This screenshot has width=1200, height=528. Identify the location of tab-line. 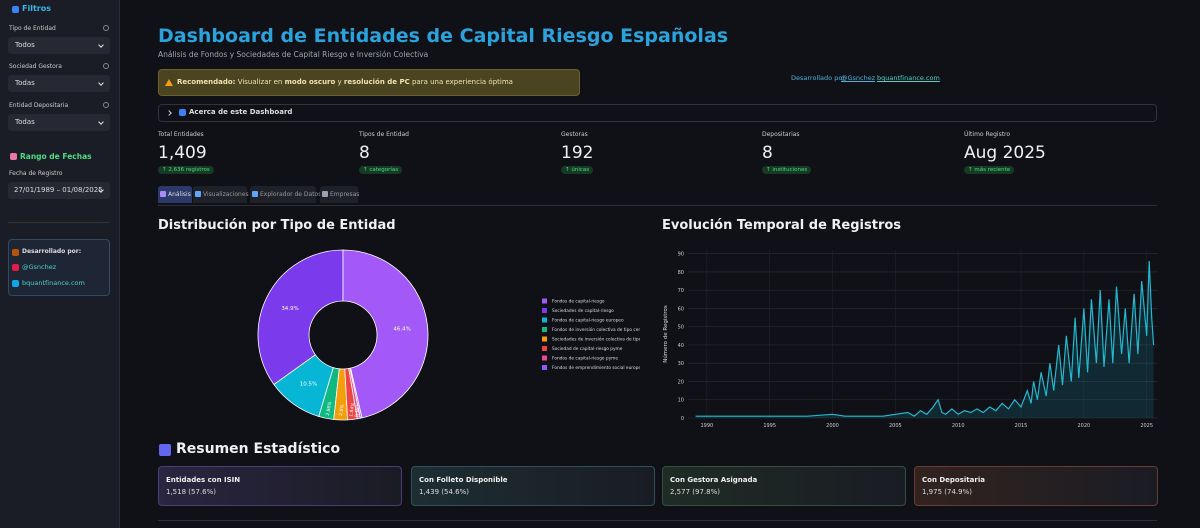
(657, 205).